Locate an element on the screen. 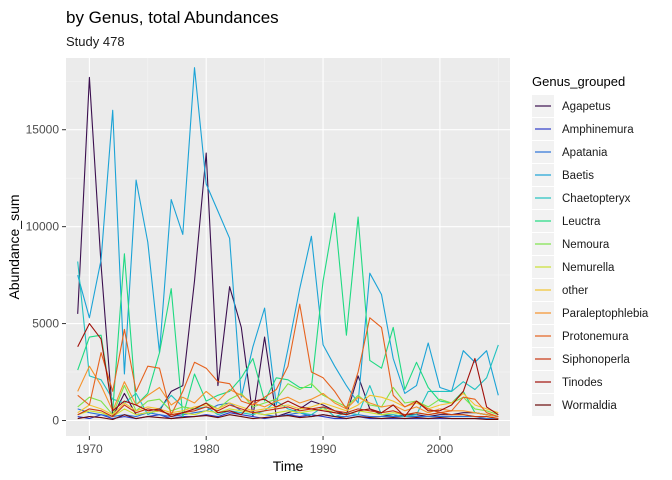 Image resolution: width=672 pixels, height=480 pixels. y-axis: 0 5000 10000 15000 is located at coordinates (46, 275).